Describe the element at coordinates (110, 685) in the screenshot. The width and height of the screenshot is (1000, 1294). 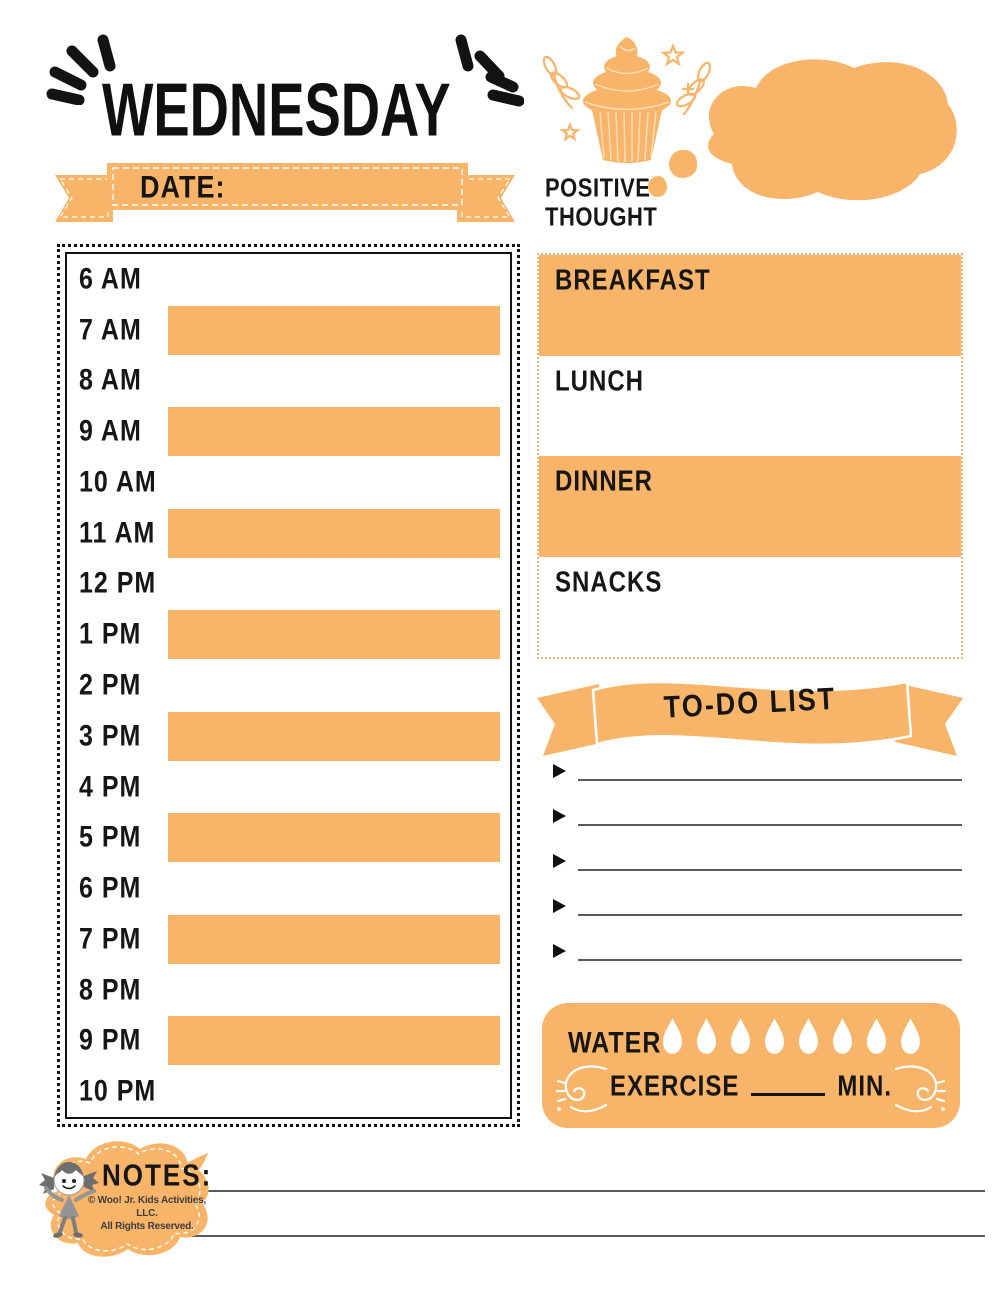
I see `schedule-time-label: 2 PM` at that location.